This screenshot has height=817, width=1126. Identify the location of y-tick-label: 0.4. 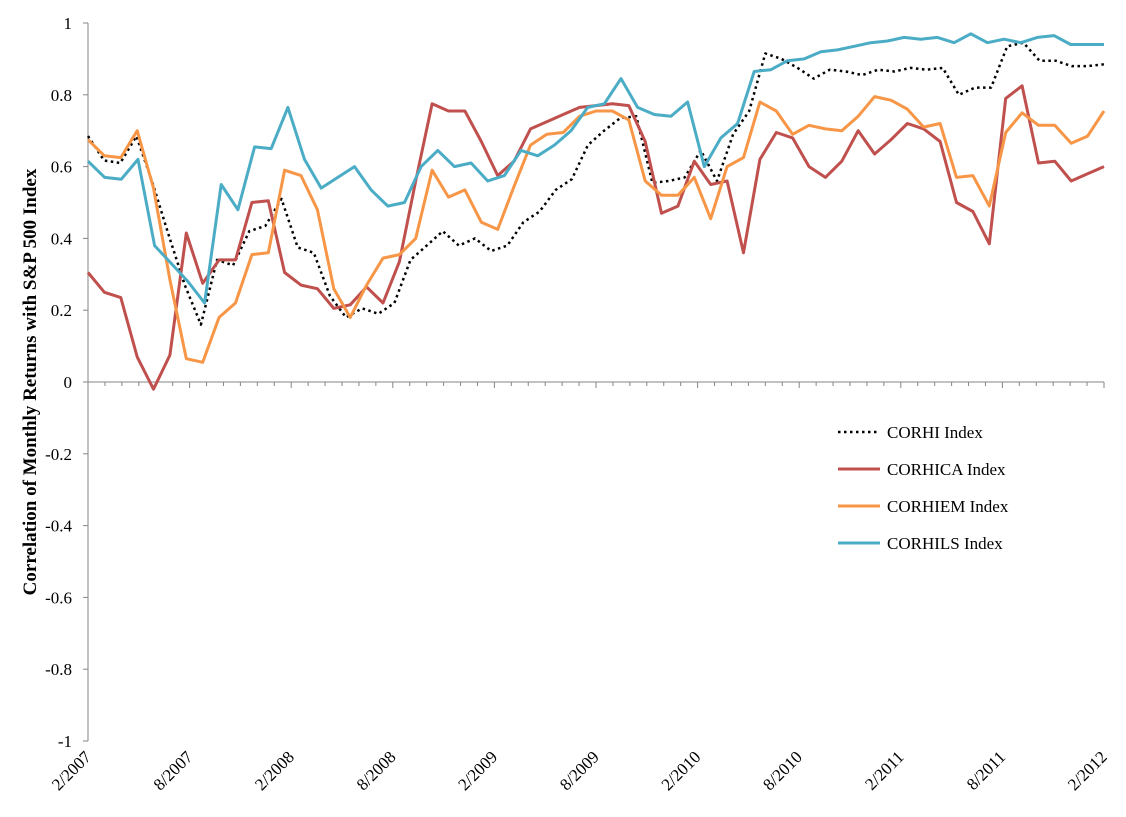
(62, 238).